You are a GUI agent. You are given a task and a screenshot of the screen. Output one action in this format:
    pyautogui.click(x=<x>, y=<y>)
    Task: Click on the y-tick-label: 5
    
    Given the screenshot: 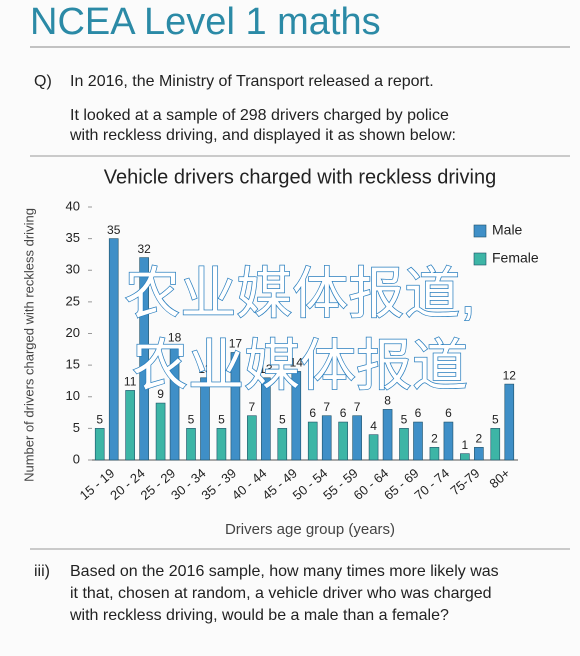 What is the action you would take?
    pyautogui.click(x=76, y=427)
    